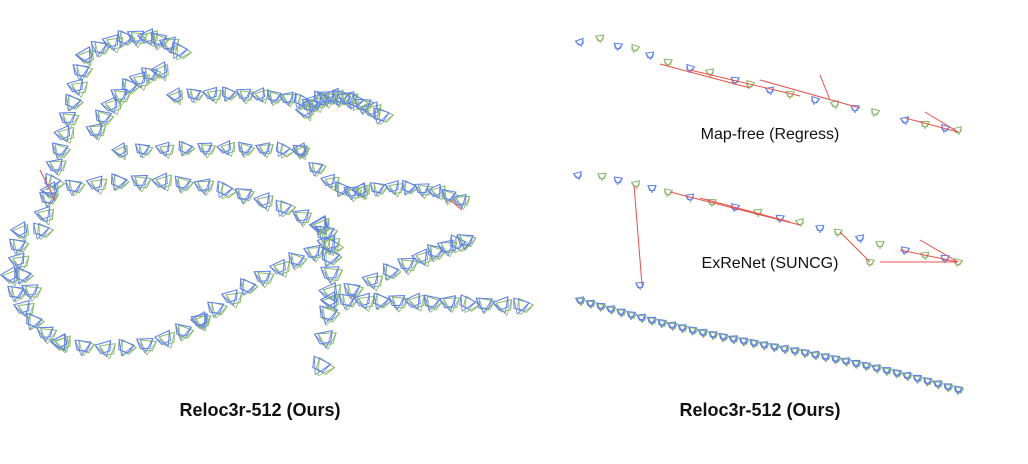 The image size is (1028, 464). I want to click on reloc3r-trajectory-row, so click(769, 346).